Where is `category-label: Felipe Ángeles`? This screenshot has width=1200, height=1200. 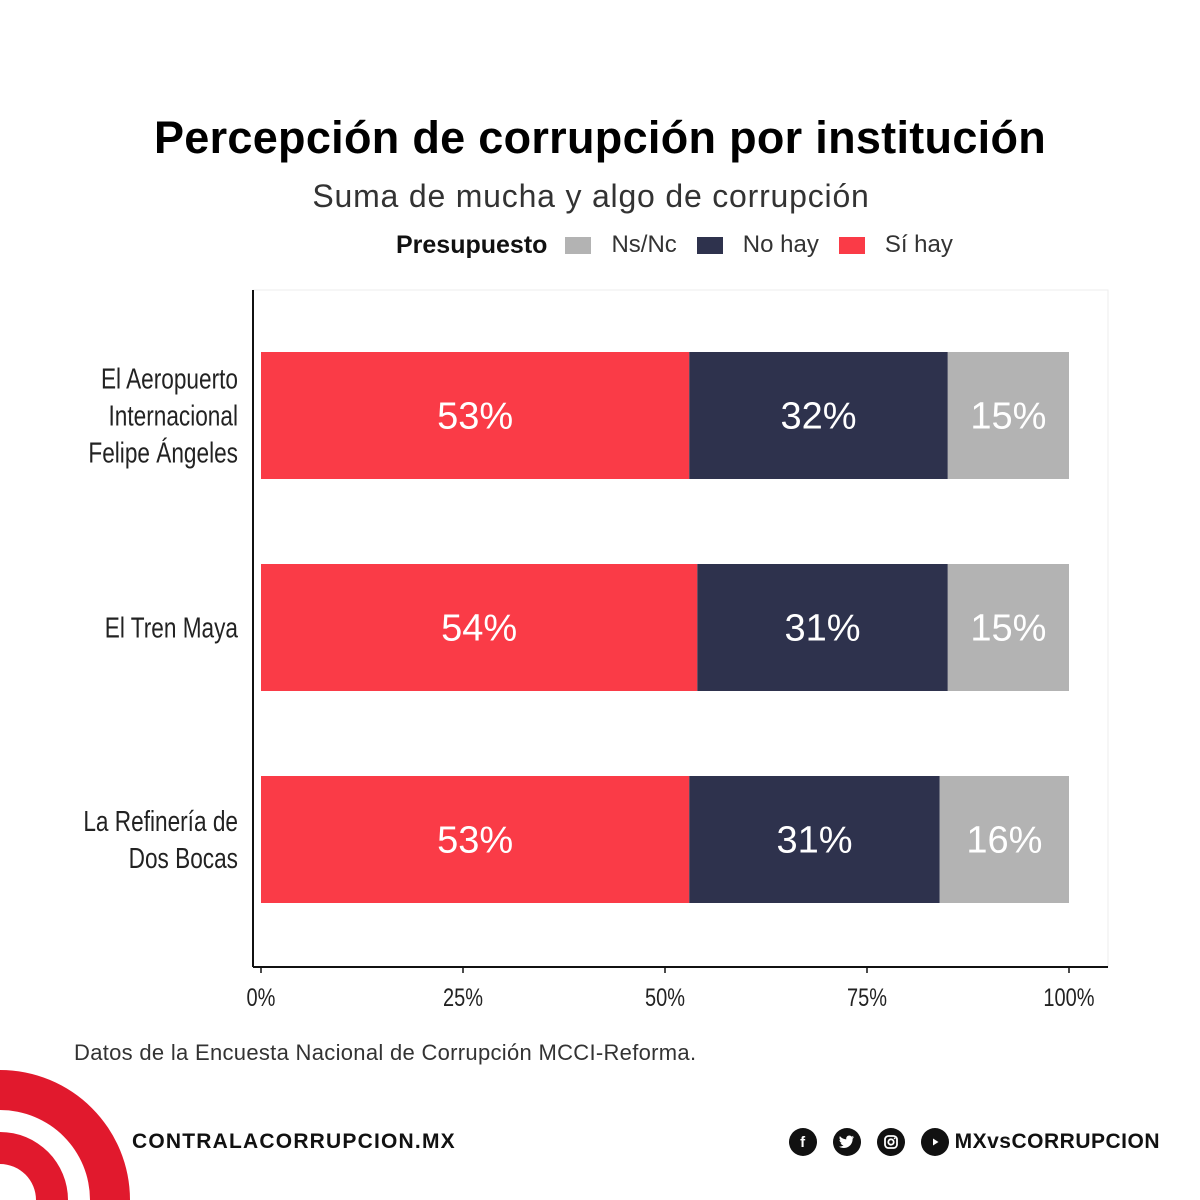 category-label: Felipe Ángeles is located at coordinates (163, 452).